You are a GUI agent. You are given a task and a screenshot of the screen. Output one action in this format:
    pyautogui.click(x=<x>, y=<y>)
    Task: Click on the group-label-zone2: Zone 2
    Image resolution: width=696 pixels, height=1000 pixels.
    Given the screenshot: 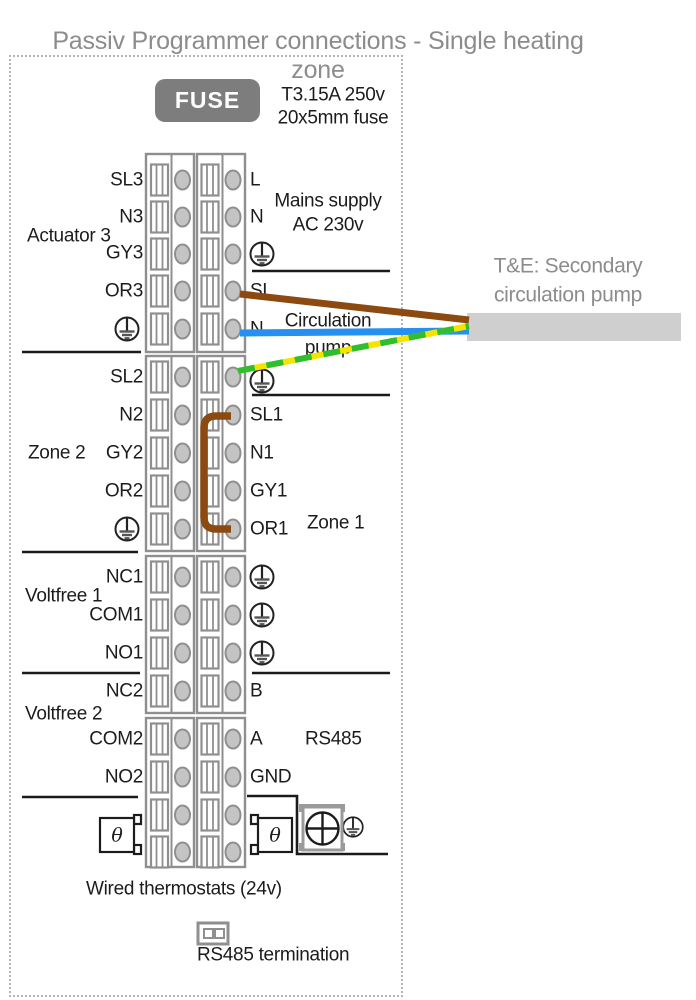 What is the action you would take?
    pyautogui.click(x=57, y=453)
    